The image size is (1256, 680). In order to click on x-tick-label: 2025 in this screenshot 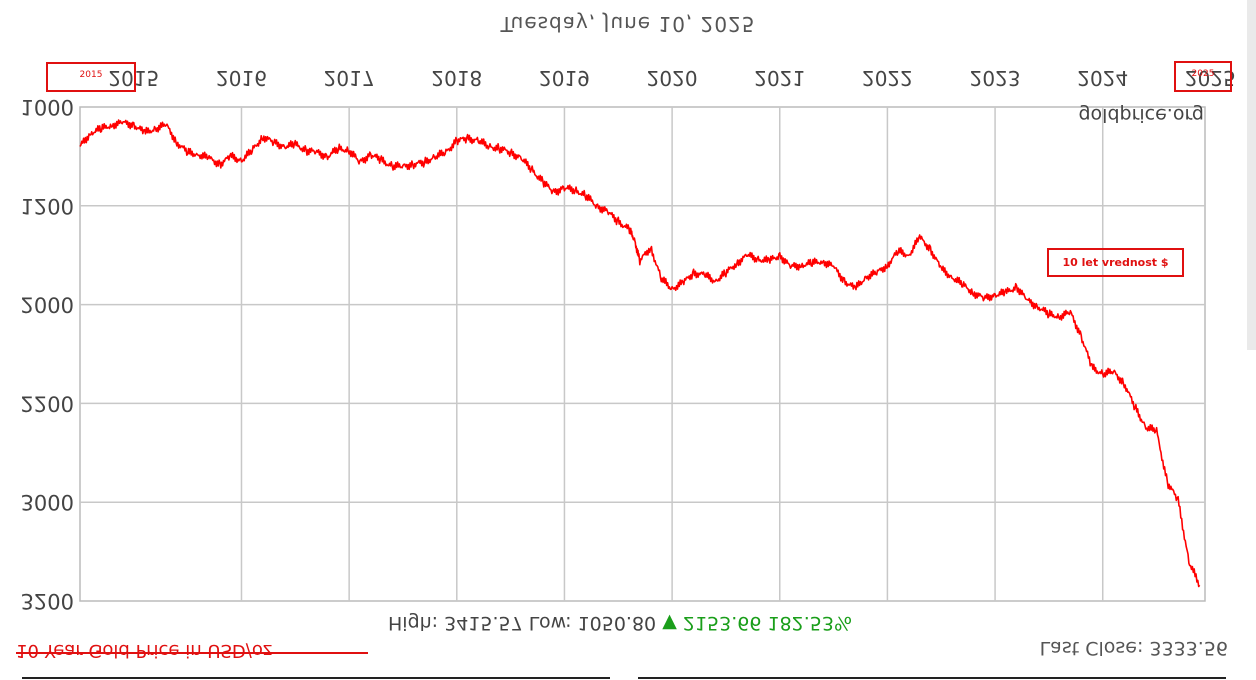, I will do `click(1210, 78)`.